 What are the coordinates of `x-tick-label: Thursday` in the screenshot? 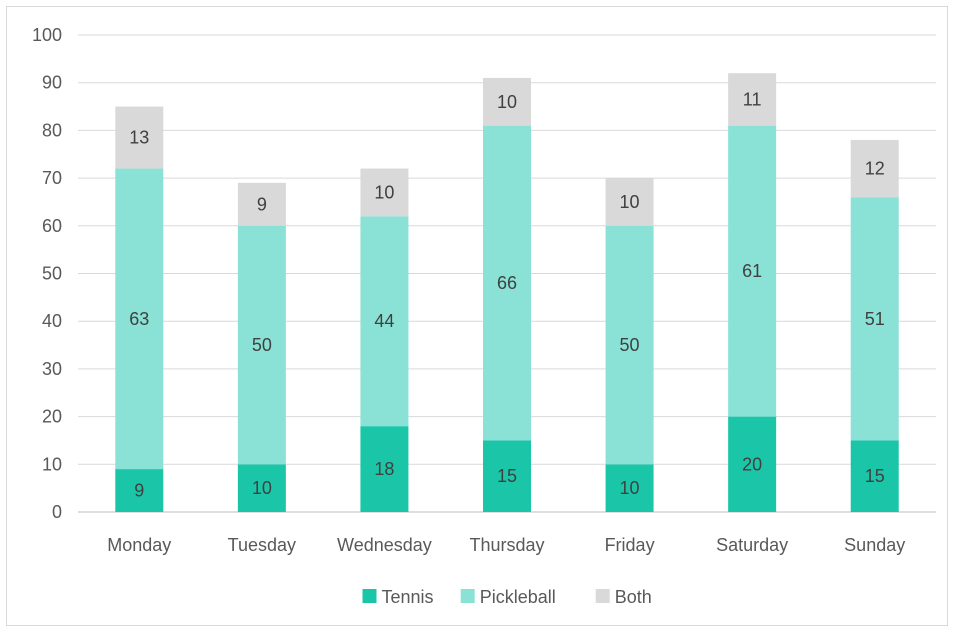 It's located at (506, 545).